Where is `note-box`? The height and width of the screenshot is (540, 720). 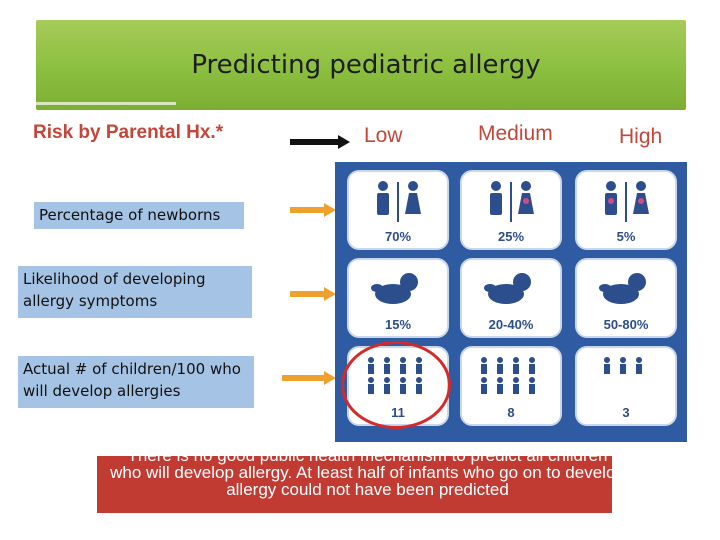 note-box is located at coordinates (354, 484).